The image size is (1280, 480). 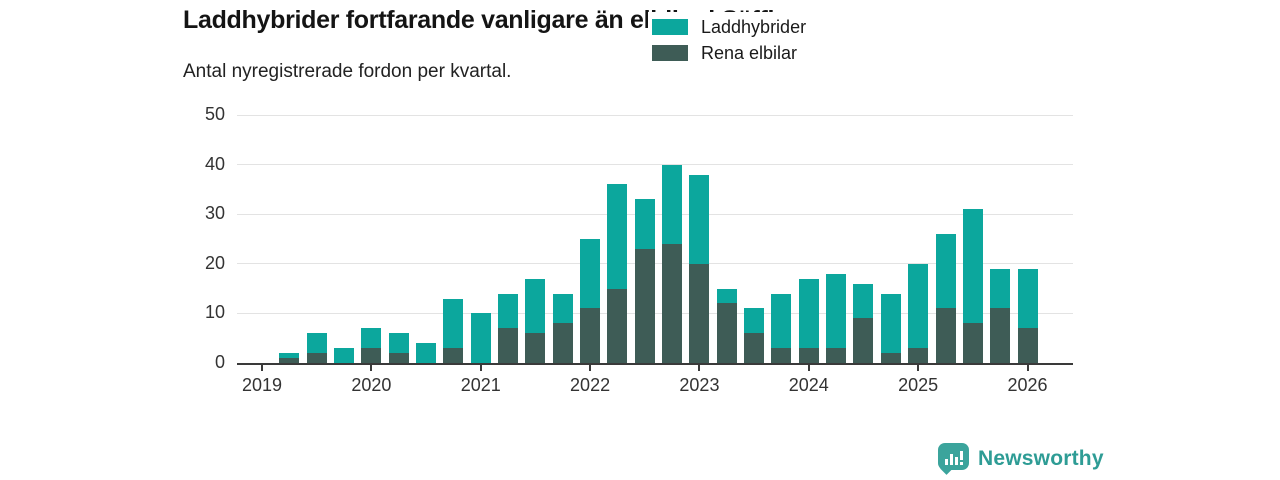 What do you see at coordinates (262, 385) in the screenshot?
I see `x-tick-label: 2019` at bounding box center [262, 385].